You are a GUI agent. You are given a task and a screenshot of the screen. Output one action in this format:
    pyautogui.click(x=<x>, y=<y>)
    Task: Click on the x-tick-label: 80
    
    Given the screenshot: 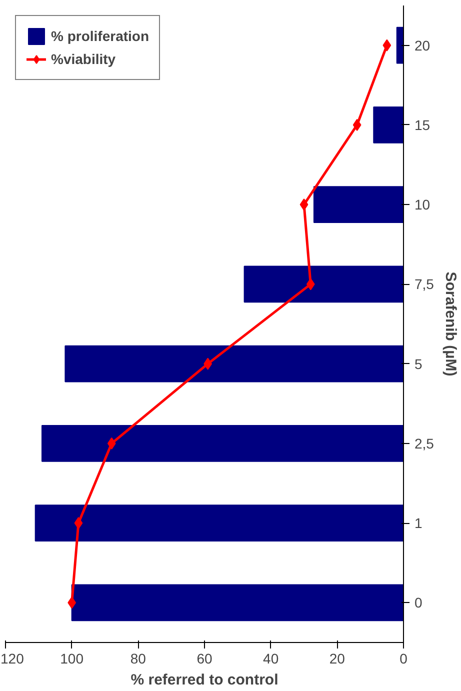 What is the action you would take?
    pyautogui.click(x=138, y=658)
    